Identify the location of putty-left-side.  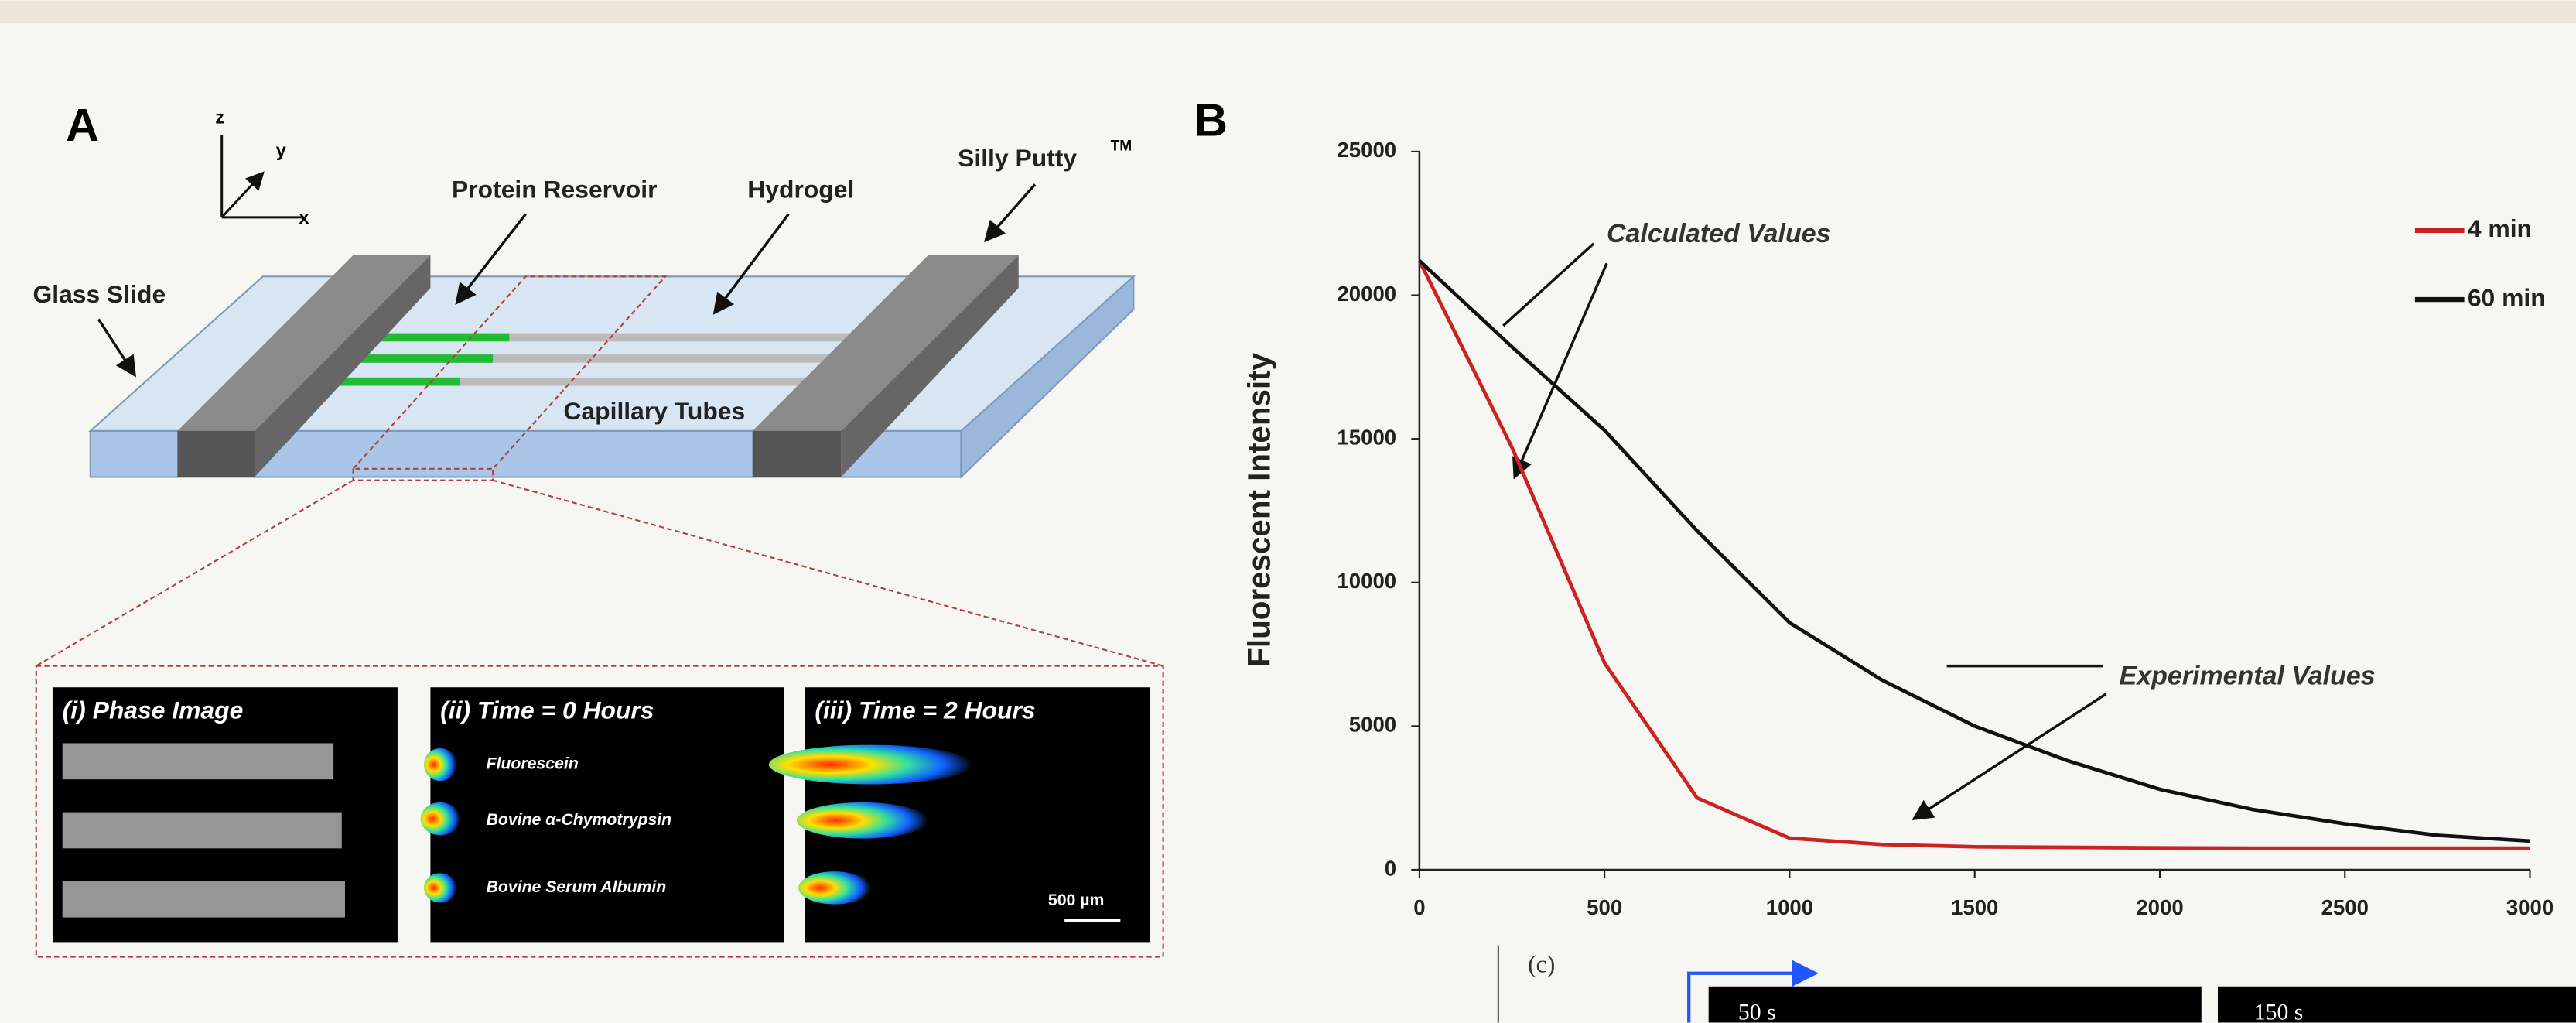
(343, 366).